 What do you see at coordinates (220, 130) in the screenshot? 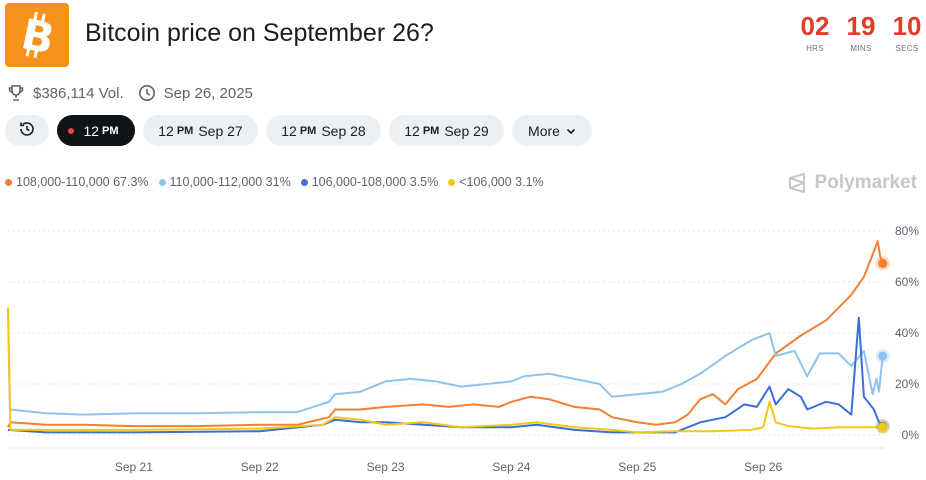
I see `tab-date: Sep 27` at bounding box center [220, 130].